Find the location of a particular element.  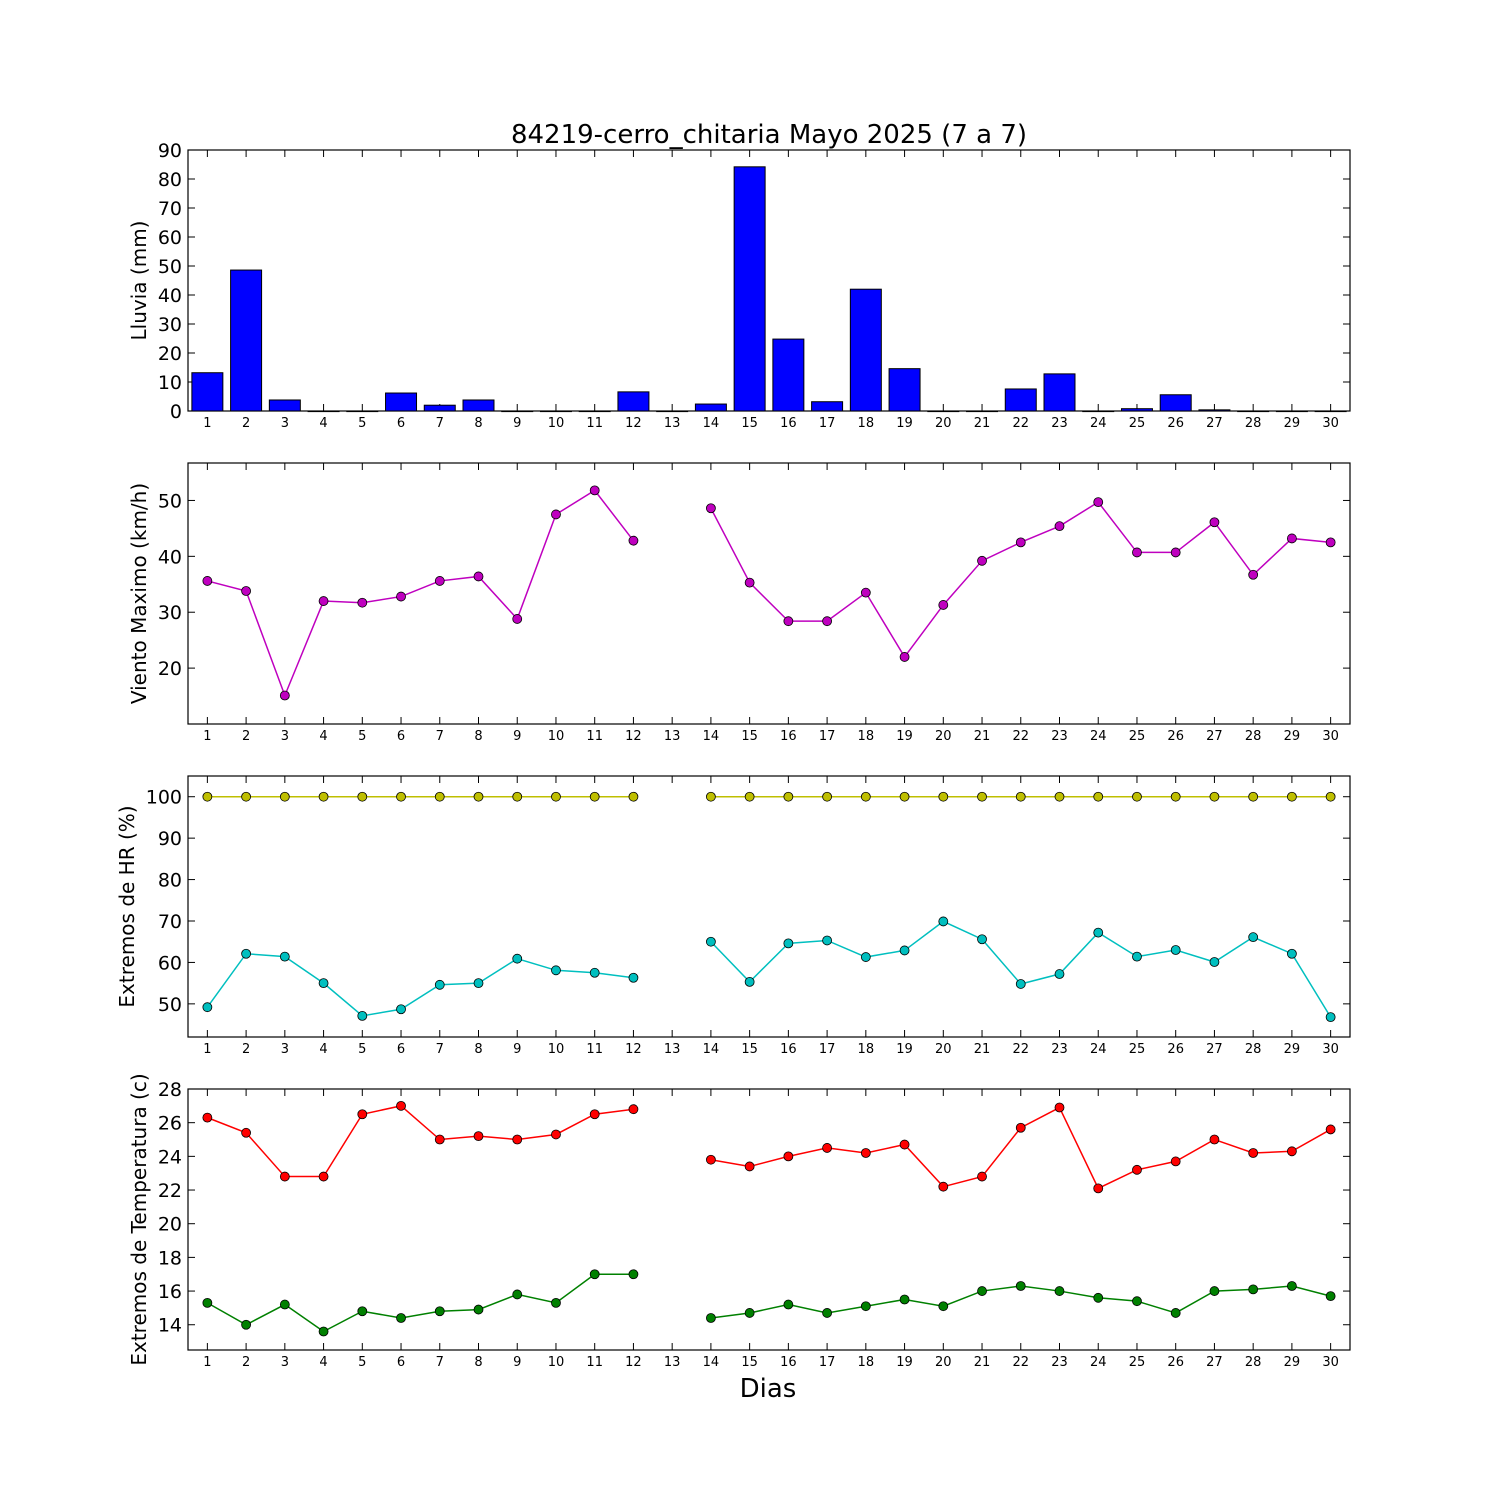

y-tick-label: 40 is located at coordinates (170, 557).